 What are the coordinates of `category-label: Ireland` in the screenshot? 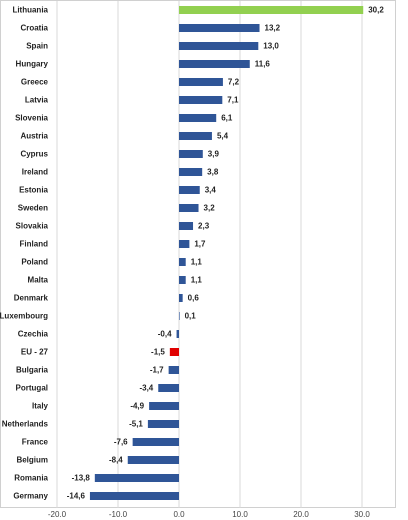 It's located at (35, 172).